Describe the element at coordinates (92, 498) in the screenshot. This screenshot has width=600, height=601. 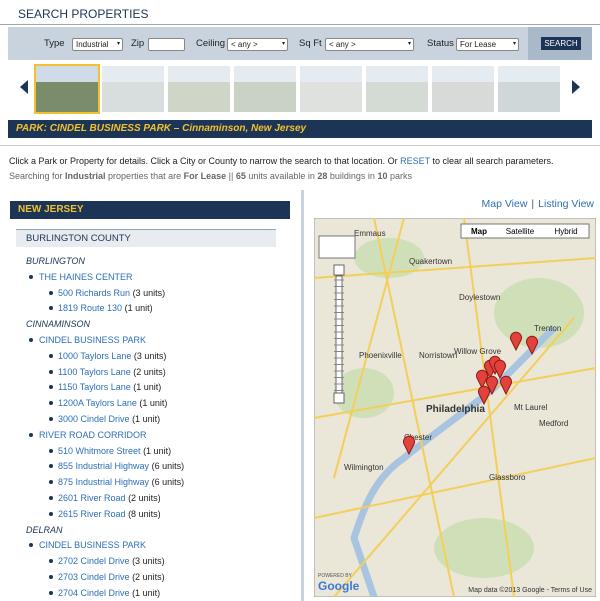
I see `property: 2601 River Road` at that location.